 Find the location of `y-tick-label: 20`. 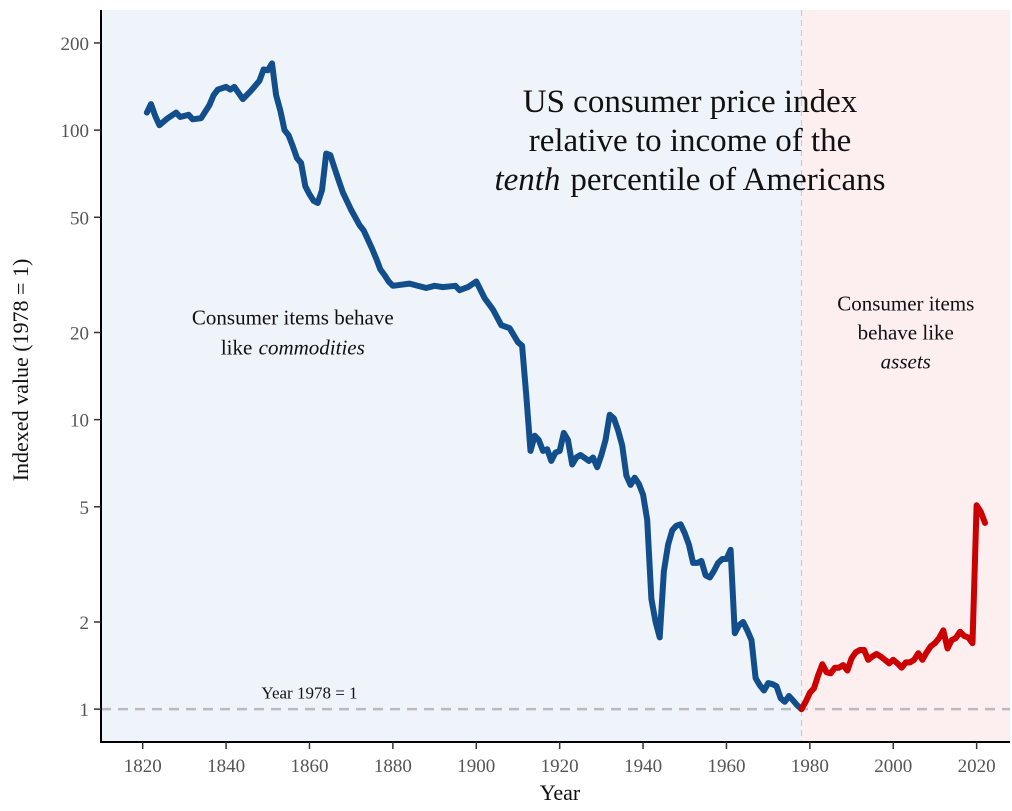

y-tick-label: 20 is located at coordinates (79, 333).